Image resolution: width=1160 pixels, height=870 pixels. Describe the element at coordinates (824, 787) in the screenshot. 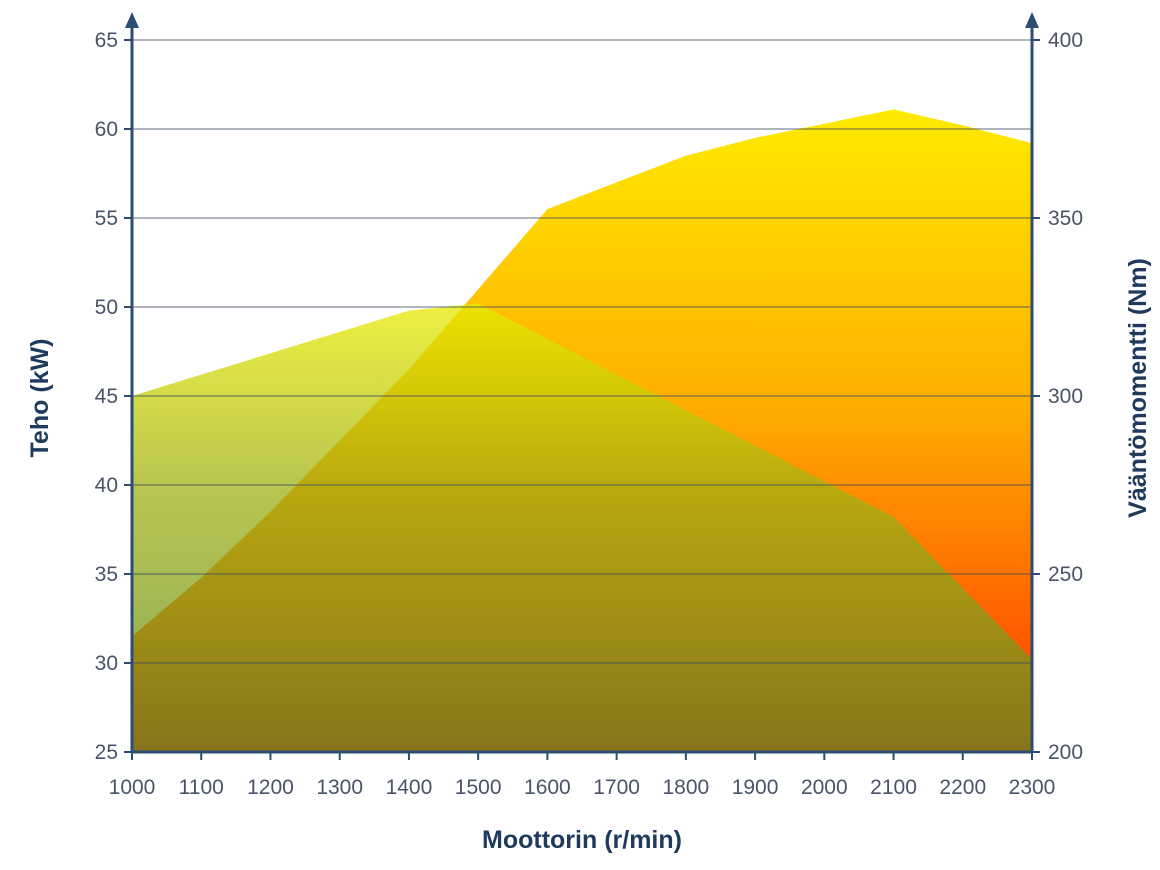

I see `x-tick-label-2000: 2000` at that location.